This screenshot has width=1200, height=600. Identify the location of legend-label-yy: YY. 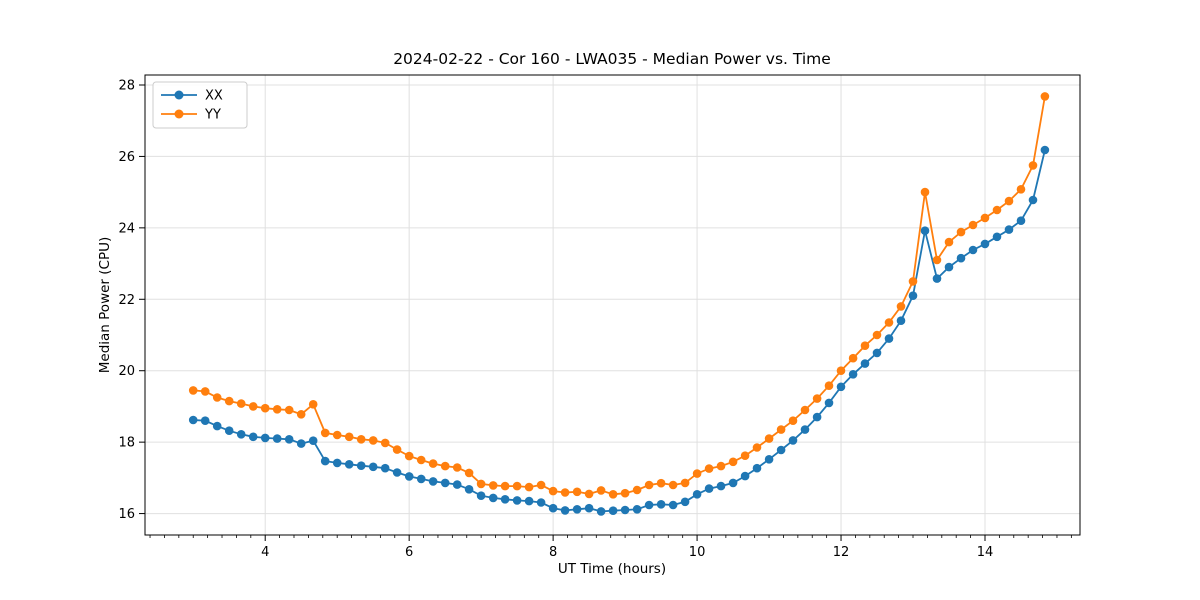
(212, 115).